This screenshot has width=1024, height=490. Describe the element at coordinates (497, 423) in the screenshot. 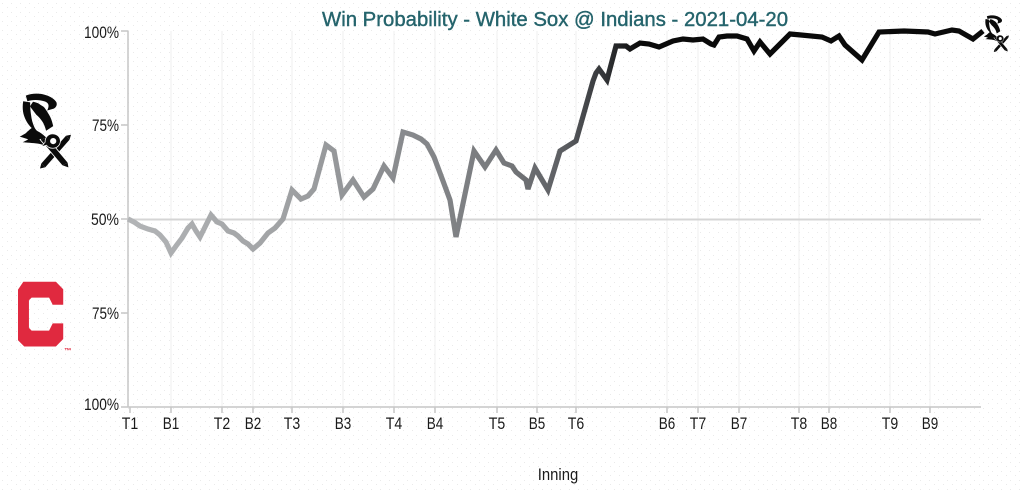

I see `svg-text: T5` at that location.